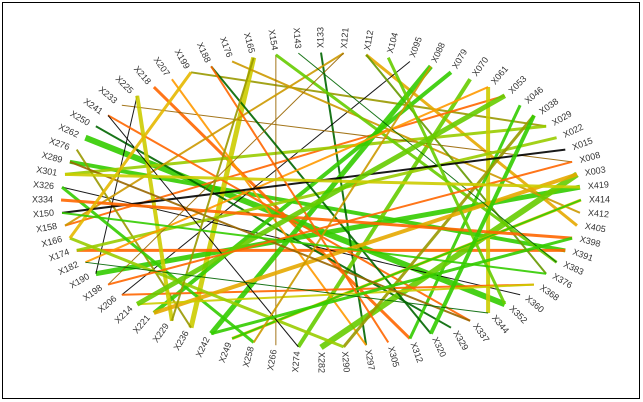  What do you see at coordinates (322, 362) in the screenshot?
I see `node-label: X282` at bounding box center [322, 362].